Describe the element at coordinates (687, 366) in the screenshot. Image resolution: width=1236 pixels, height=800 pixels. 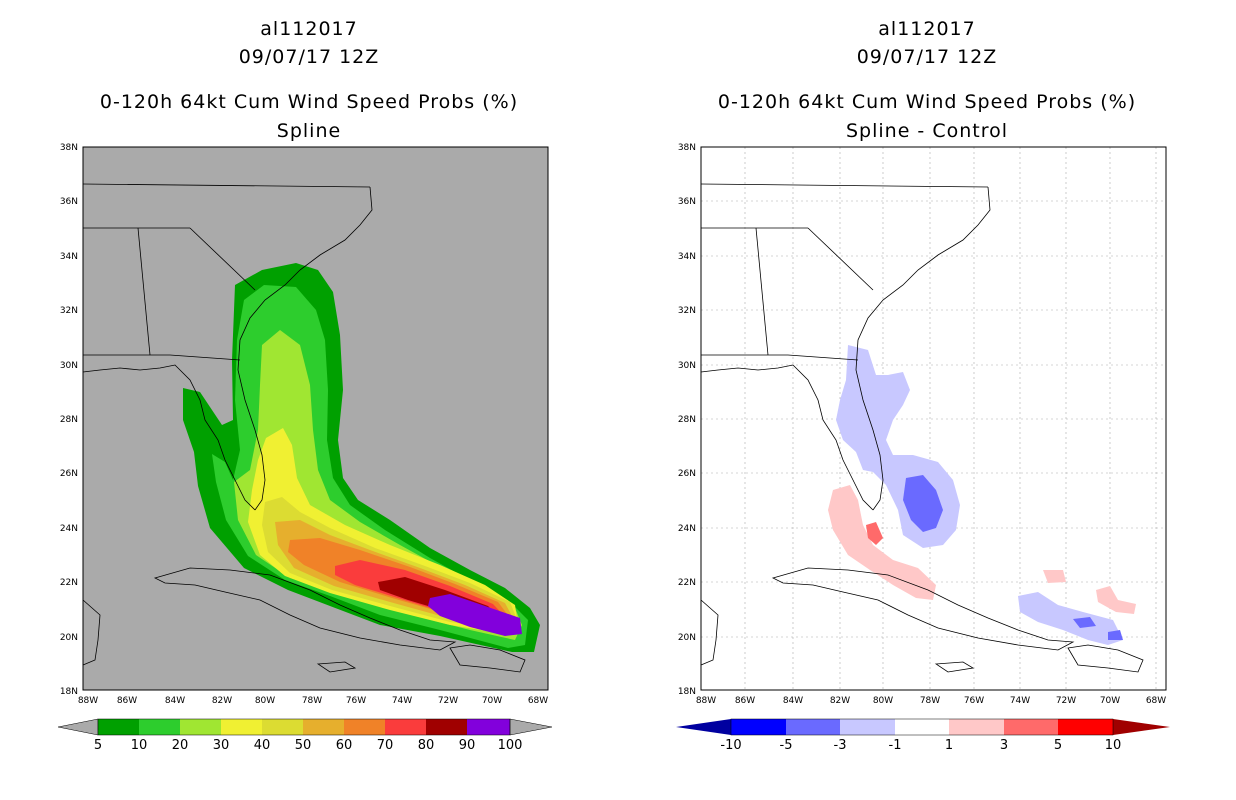
I see `lat-label: 30N` at that location.